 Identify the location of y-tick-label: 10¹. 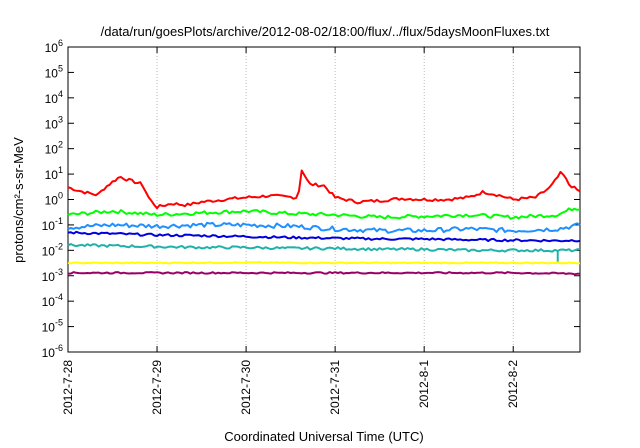
(54, 173).